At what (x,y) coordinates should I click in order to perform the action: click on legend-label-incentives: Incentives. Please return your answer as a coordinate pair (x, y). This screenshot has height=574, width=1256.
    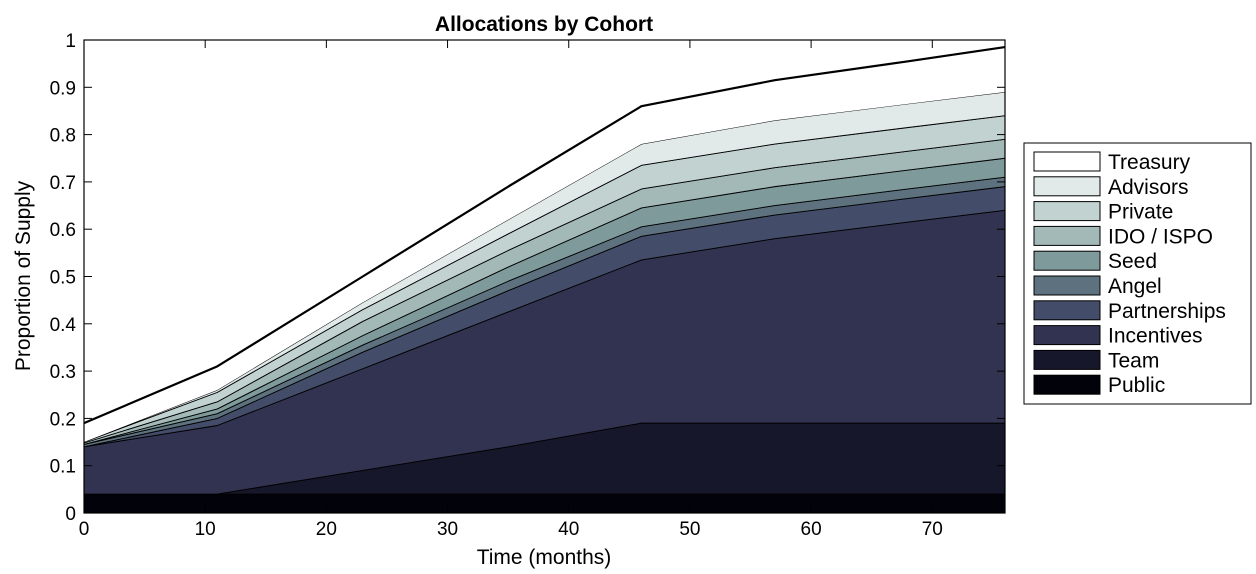
    Looking at the image, I should click on (1155, 336).